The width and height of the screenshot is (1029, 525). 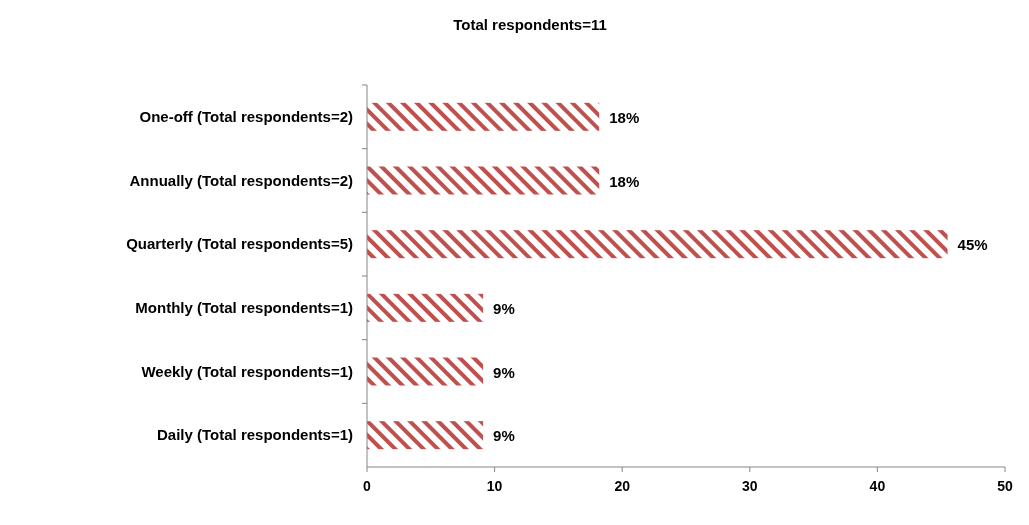 I want to click on y-tick-label: Weekly (Total respondents=1), so click(x=247, y=371).